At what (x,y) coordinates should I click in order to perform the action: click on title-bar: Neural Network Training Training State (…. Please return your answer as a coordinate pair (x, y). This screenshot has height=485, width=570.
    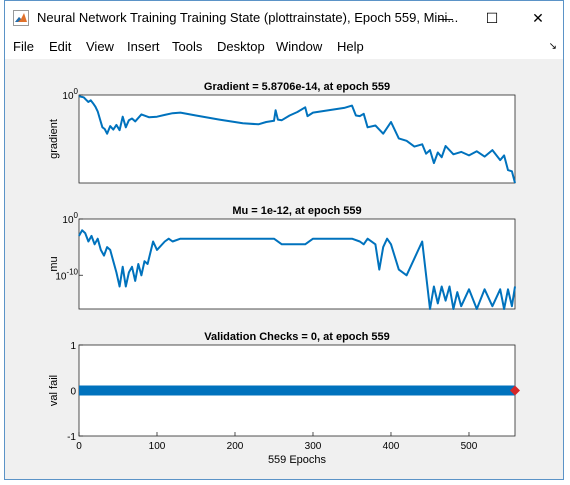
    Looking at the image, I should click on (284, 18).